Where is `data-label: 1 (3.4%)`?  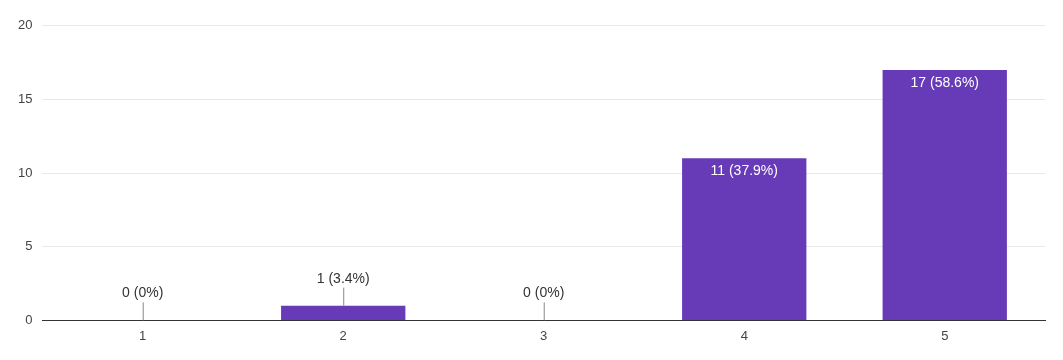 data-label: 1 (3.4%) is located at coordinates (343, 277).